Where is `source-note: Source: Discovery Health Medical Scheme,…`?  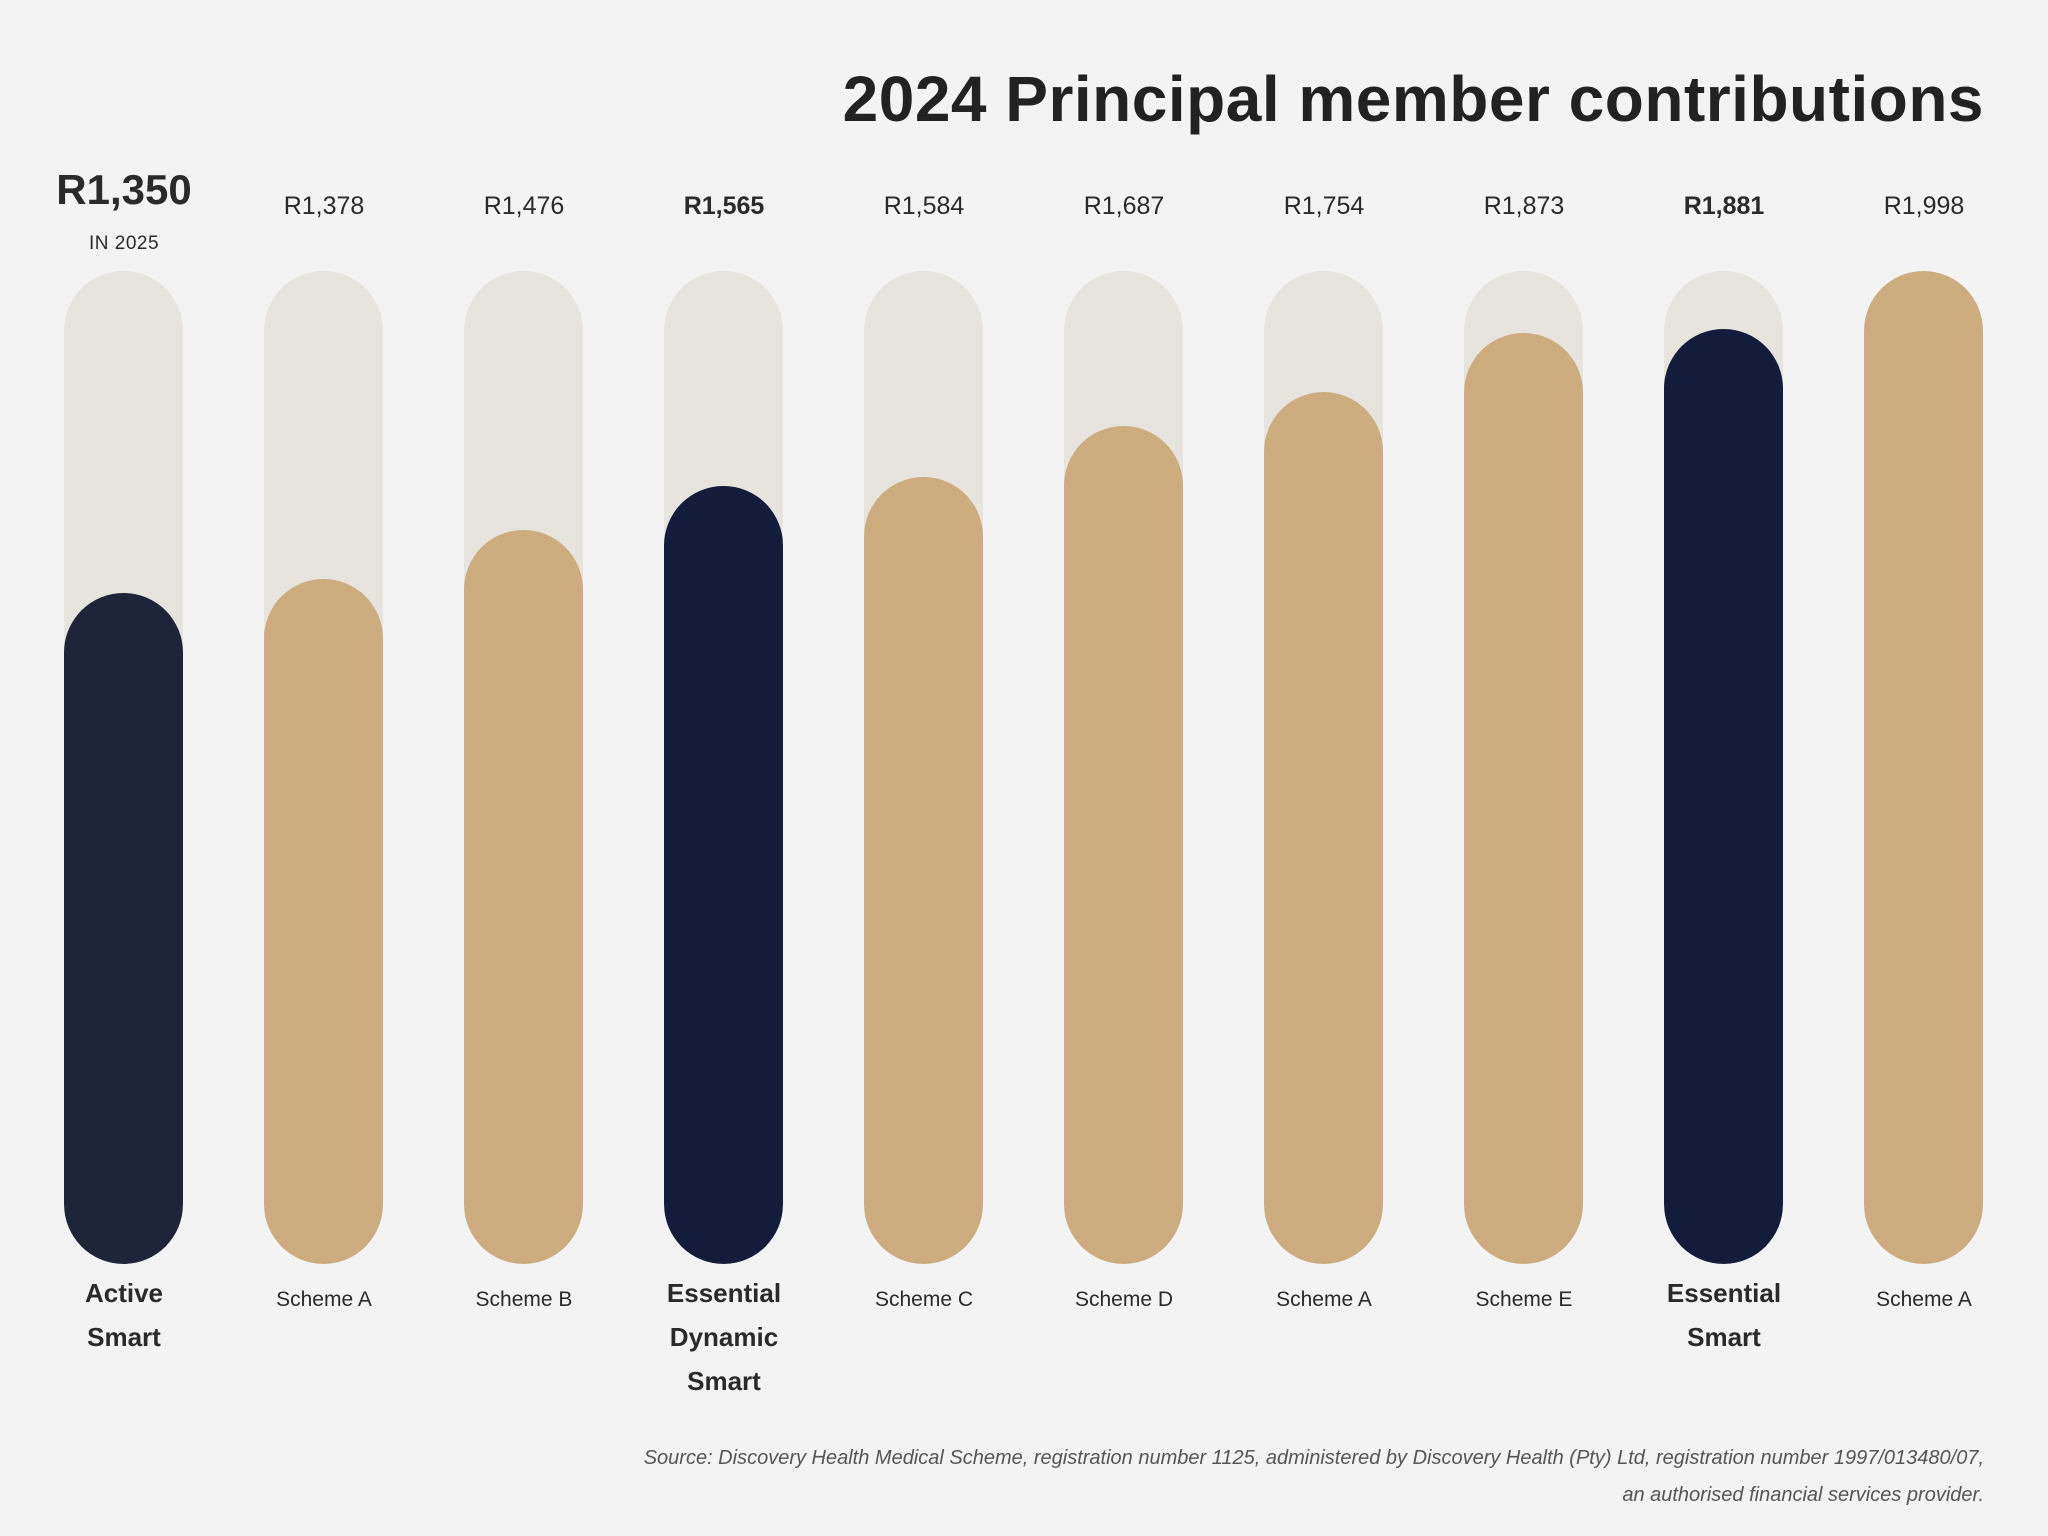
source-note: Source: Discovery Health Medical Scheme,… is located at coordinates (1314, 1477).